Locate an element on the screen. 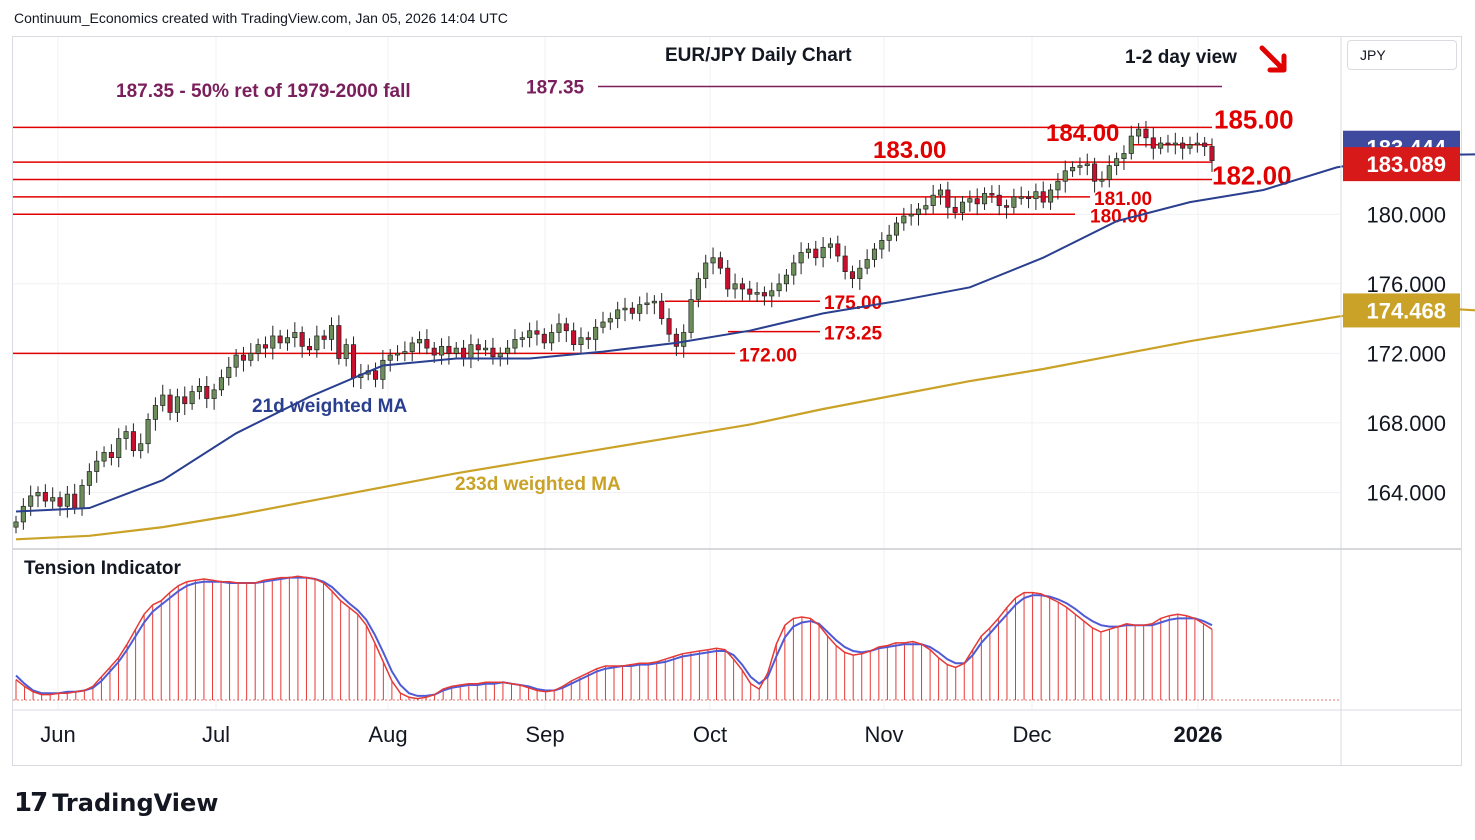 The image size is (1475, 840). price-badge is located at coordinates (1401, 310).